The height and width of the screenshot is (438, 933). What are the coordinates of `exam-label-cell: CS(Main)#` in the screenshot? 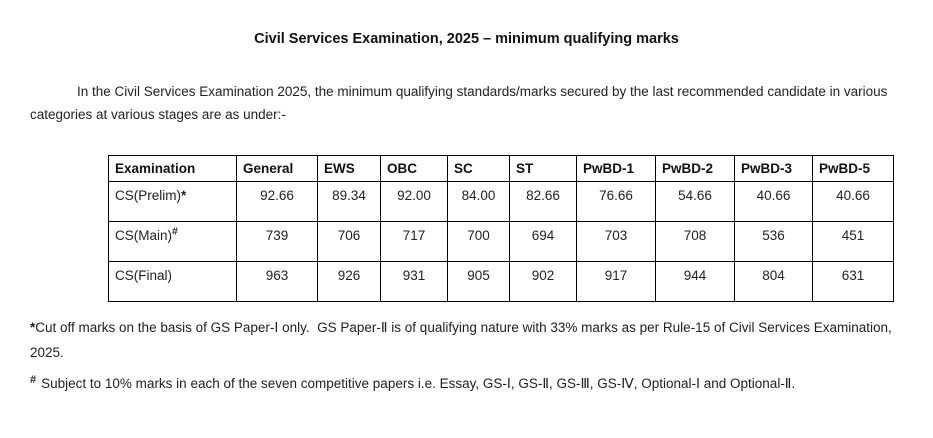 It's located at (172, 241).